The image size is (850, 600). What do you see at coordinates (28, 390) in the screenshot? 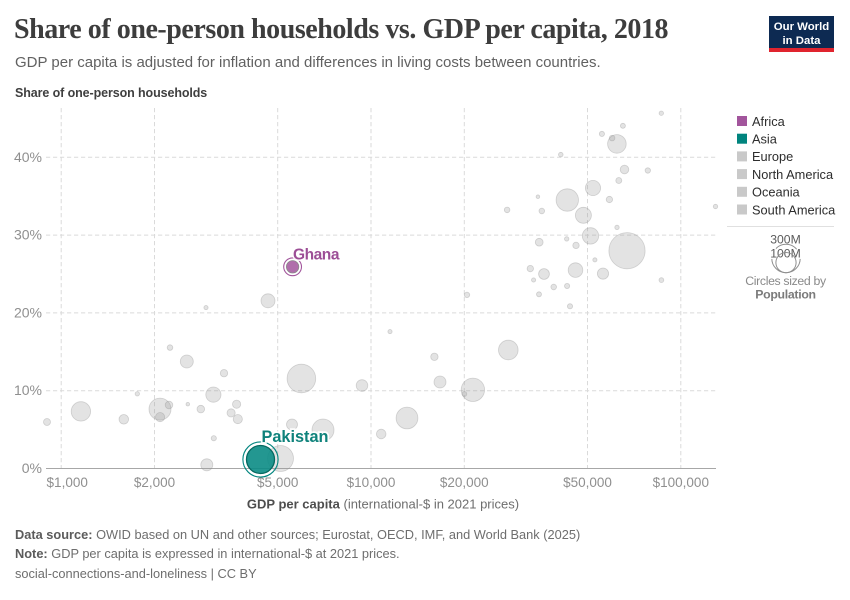
I see `svg-text: 10%` at bounding box center [28, 390].